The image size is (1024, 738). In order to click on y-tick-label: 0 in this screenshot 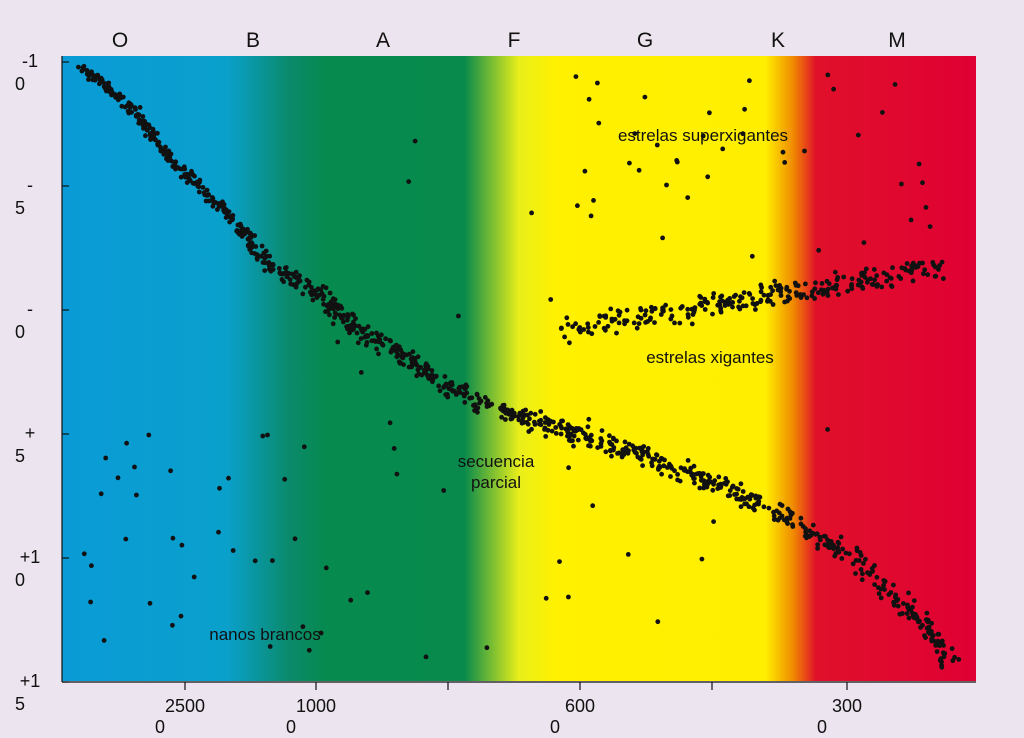, I will do `click(20, 332)`.